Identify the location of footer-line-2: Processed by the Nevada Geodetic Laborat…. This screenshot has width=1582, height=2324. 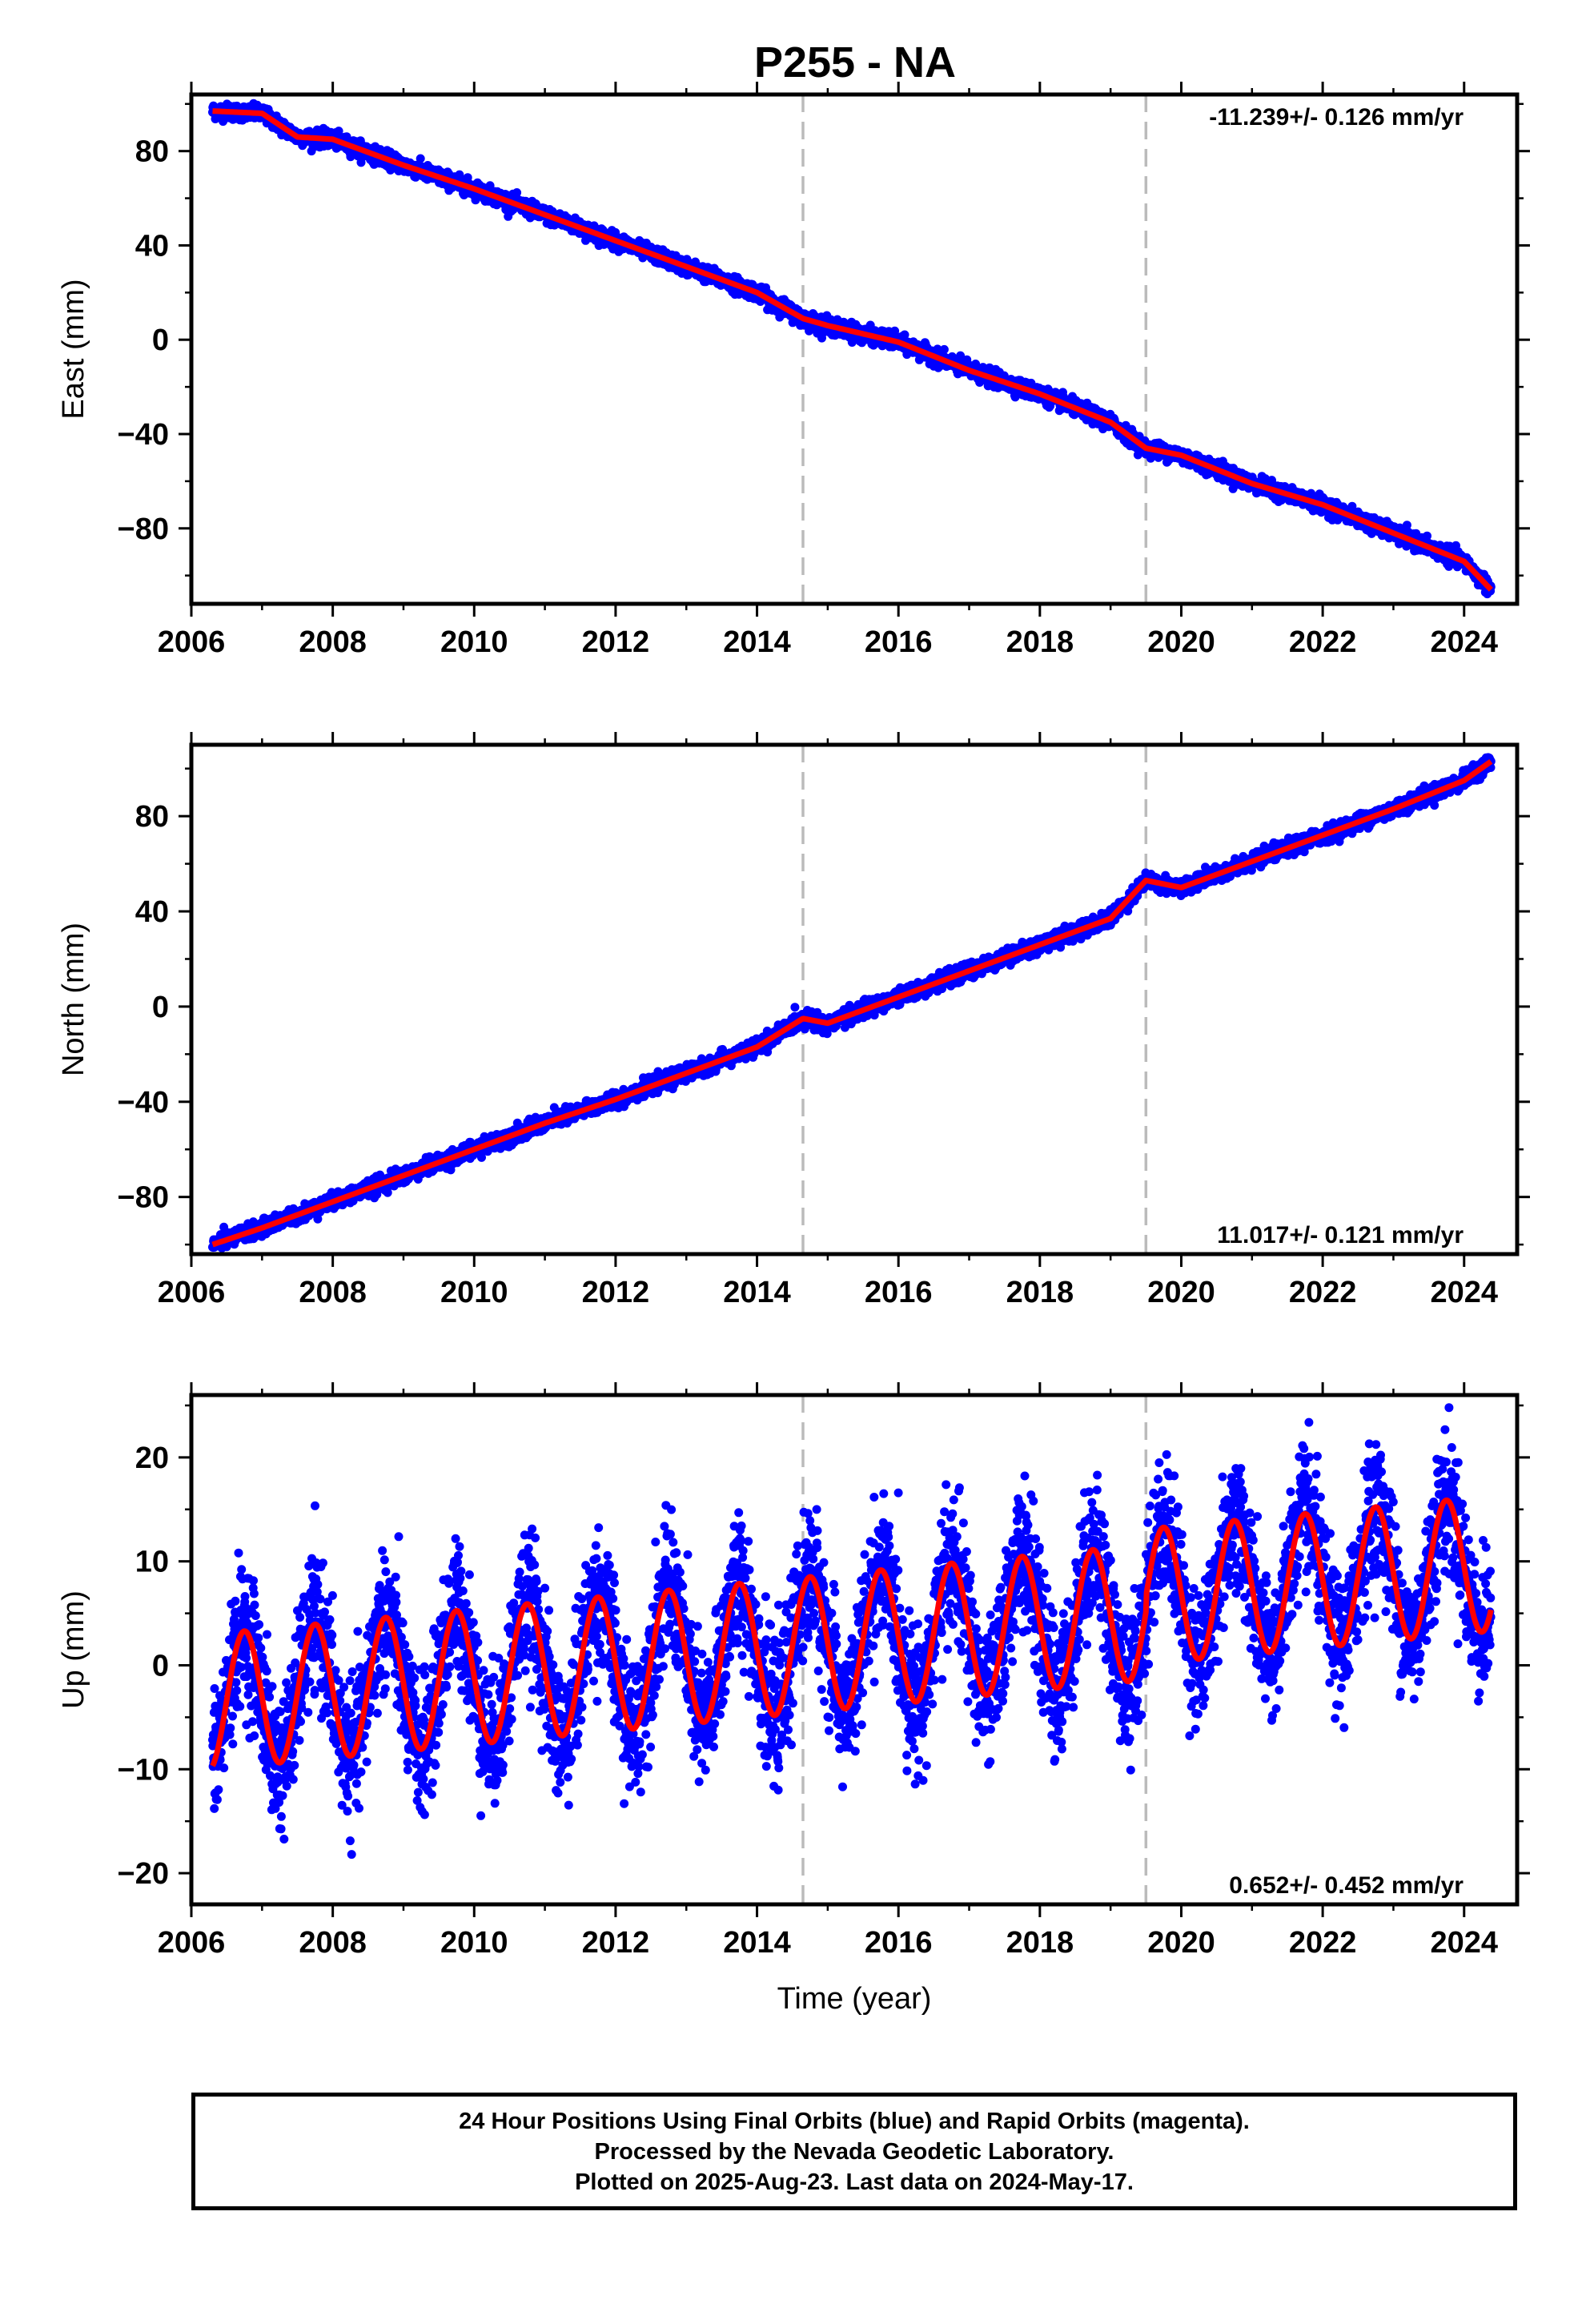
(854, 2151).